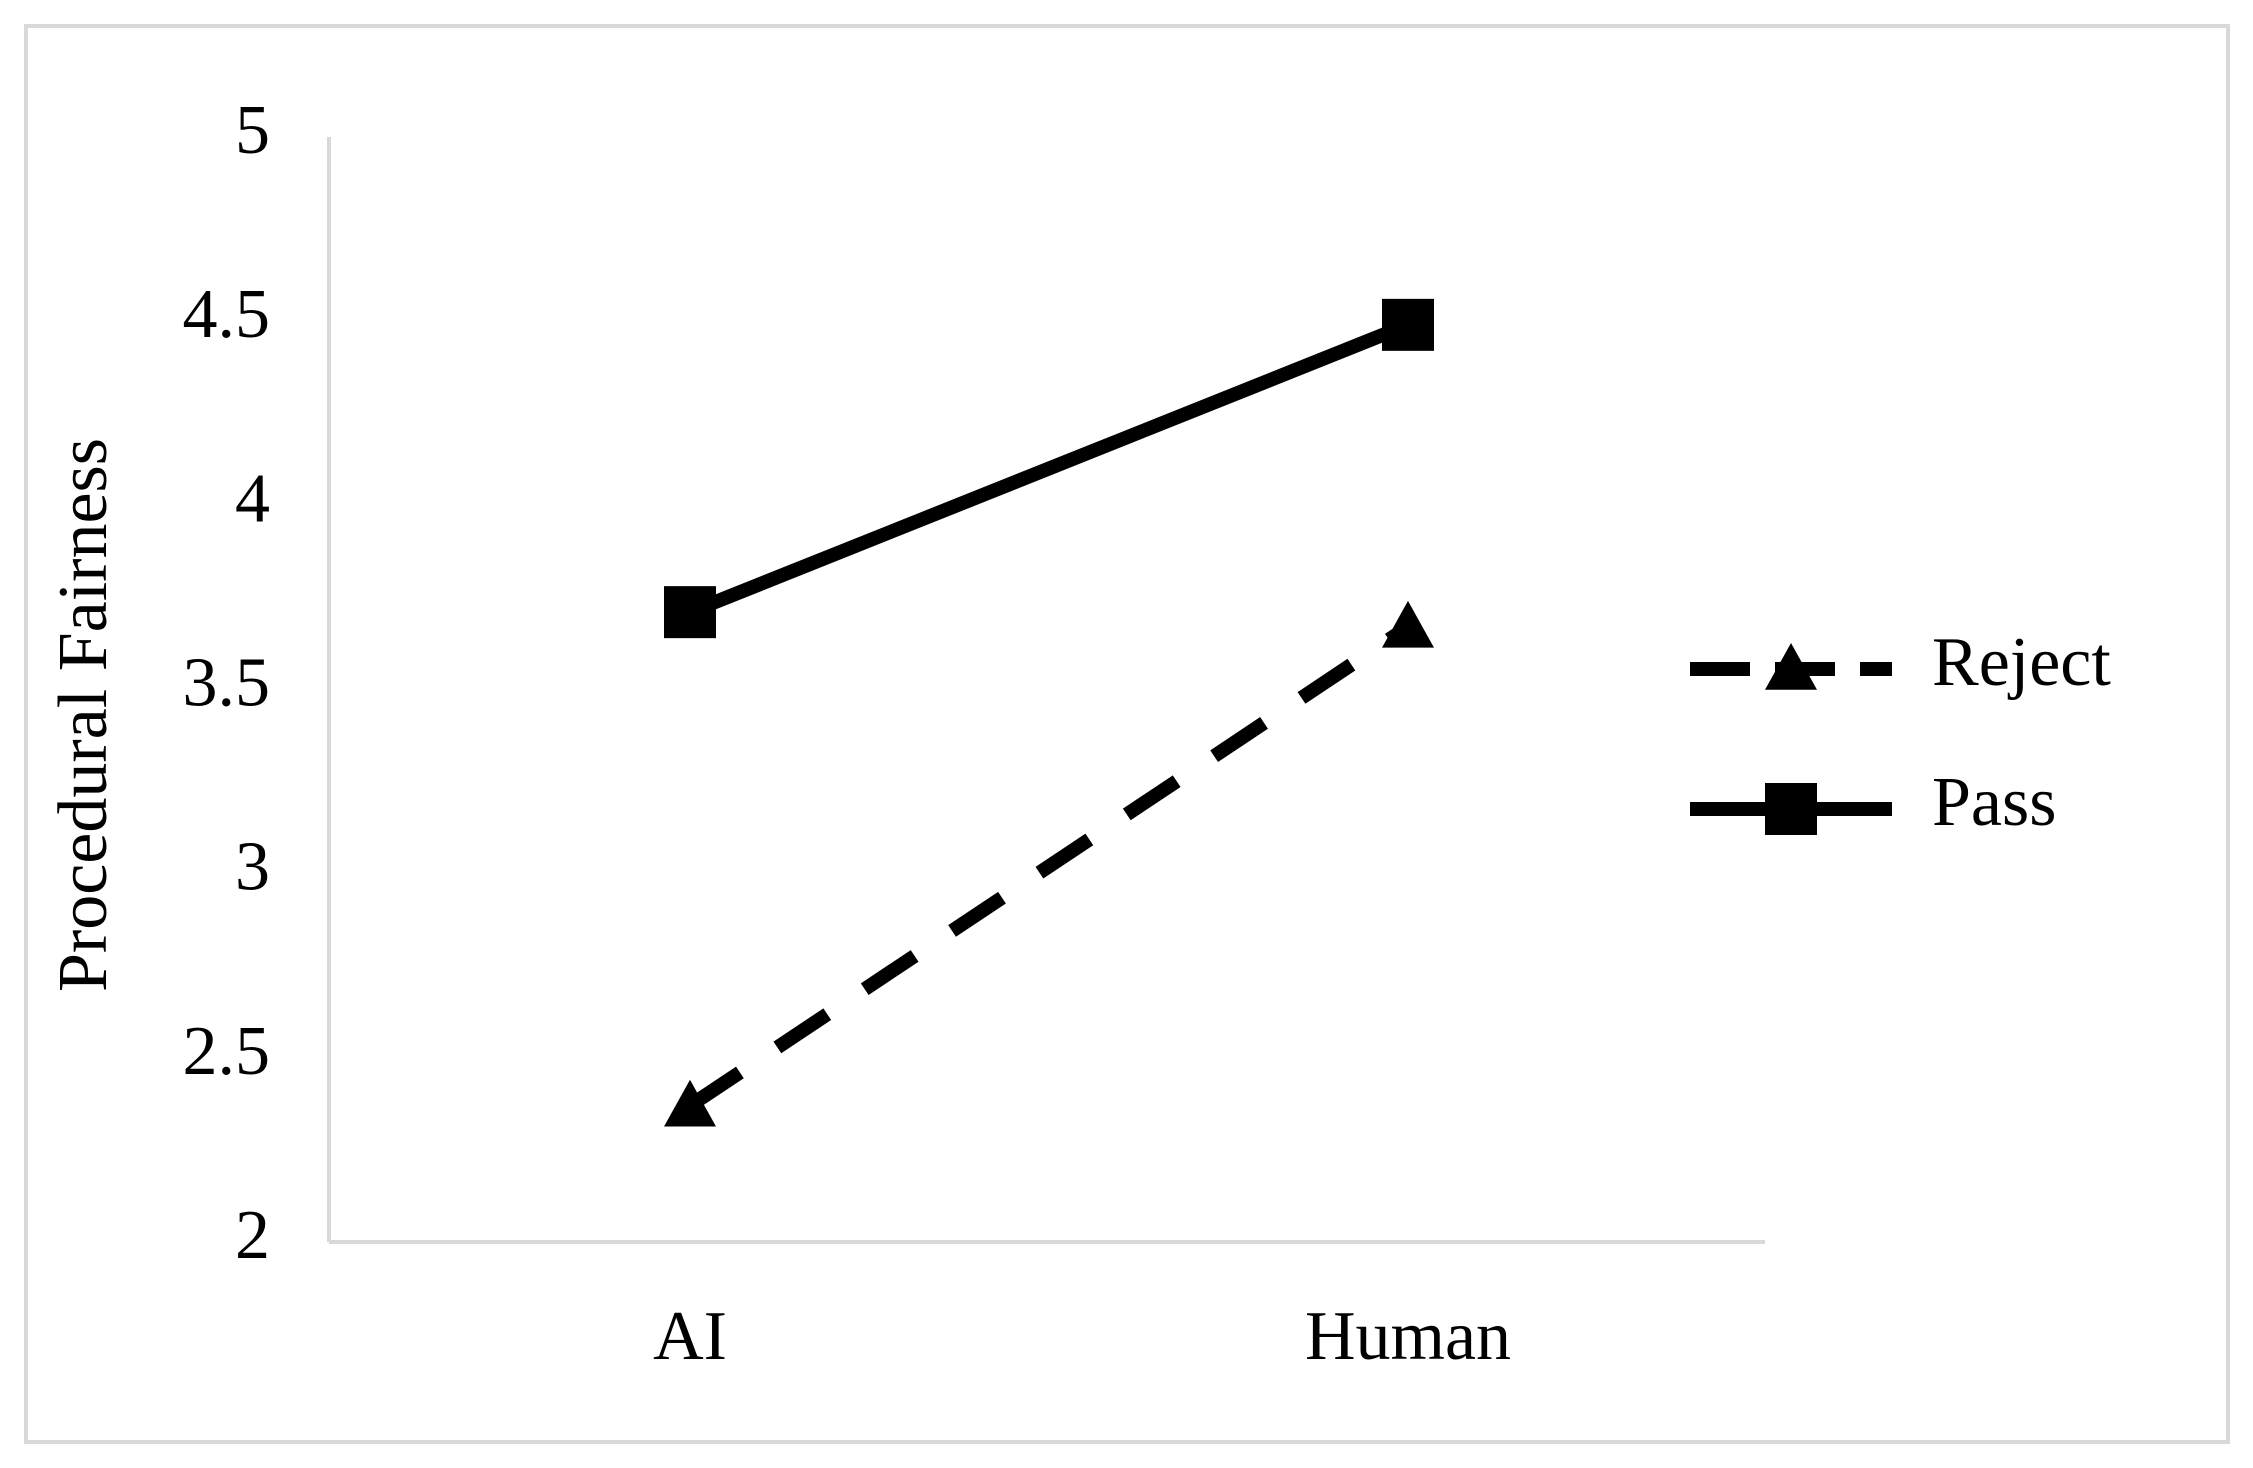  I want to click on legend-label: Pass, so click(1994, 802).